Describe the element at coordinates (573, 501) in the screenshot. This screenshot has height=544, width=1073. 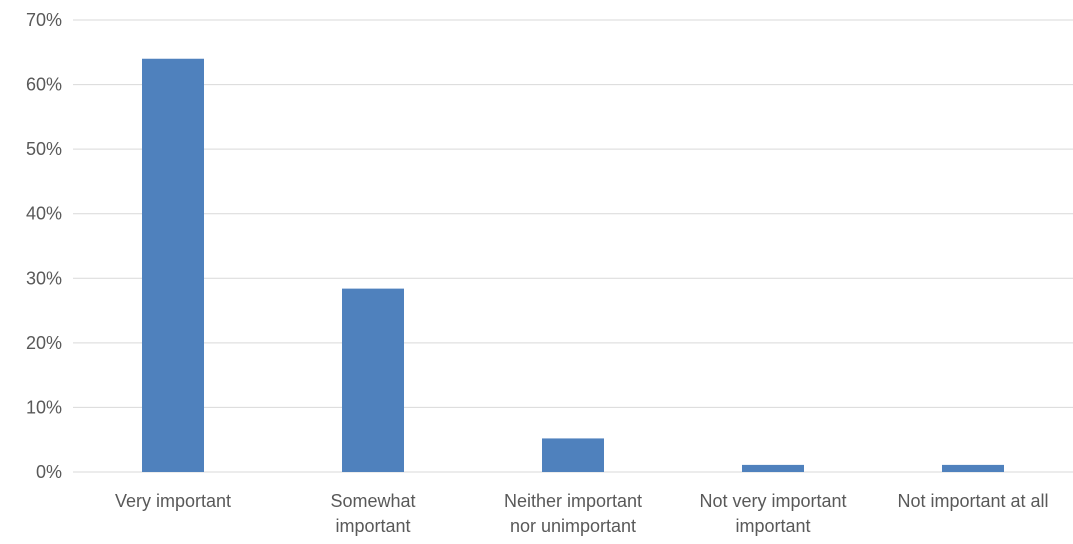
I see `x-category-label-line: Neither important` at that location.